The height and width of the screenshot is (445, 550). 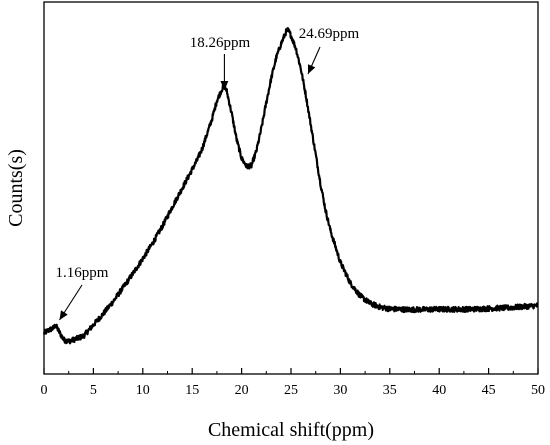 What do you see at coordinates (340, 390) in the screenshot?
I see `x-tick-label: 30` at bounding box center [340, 390].